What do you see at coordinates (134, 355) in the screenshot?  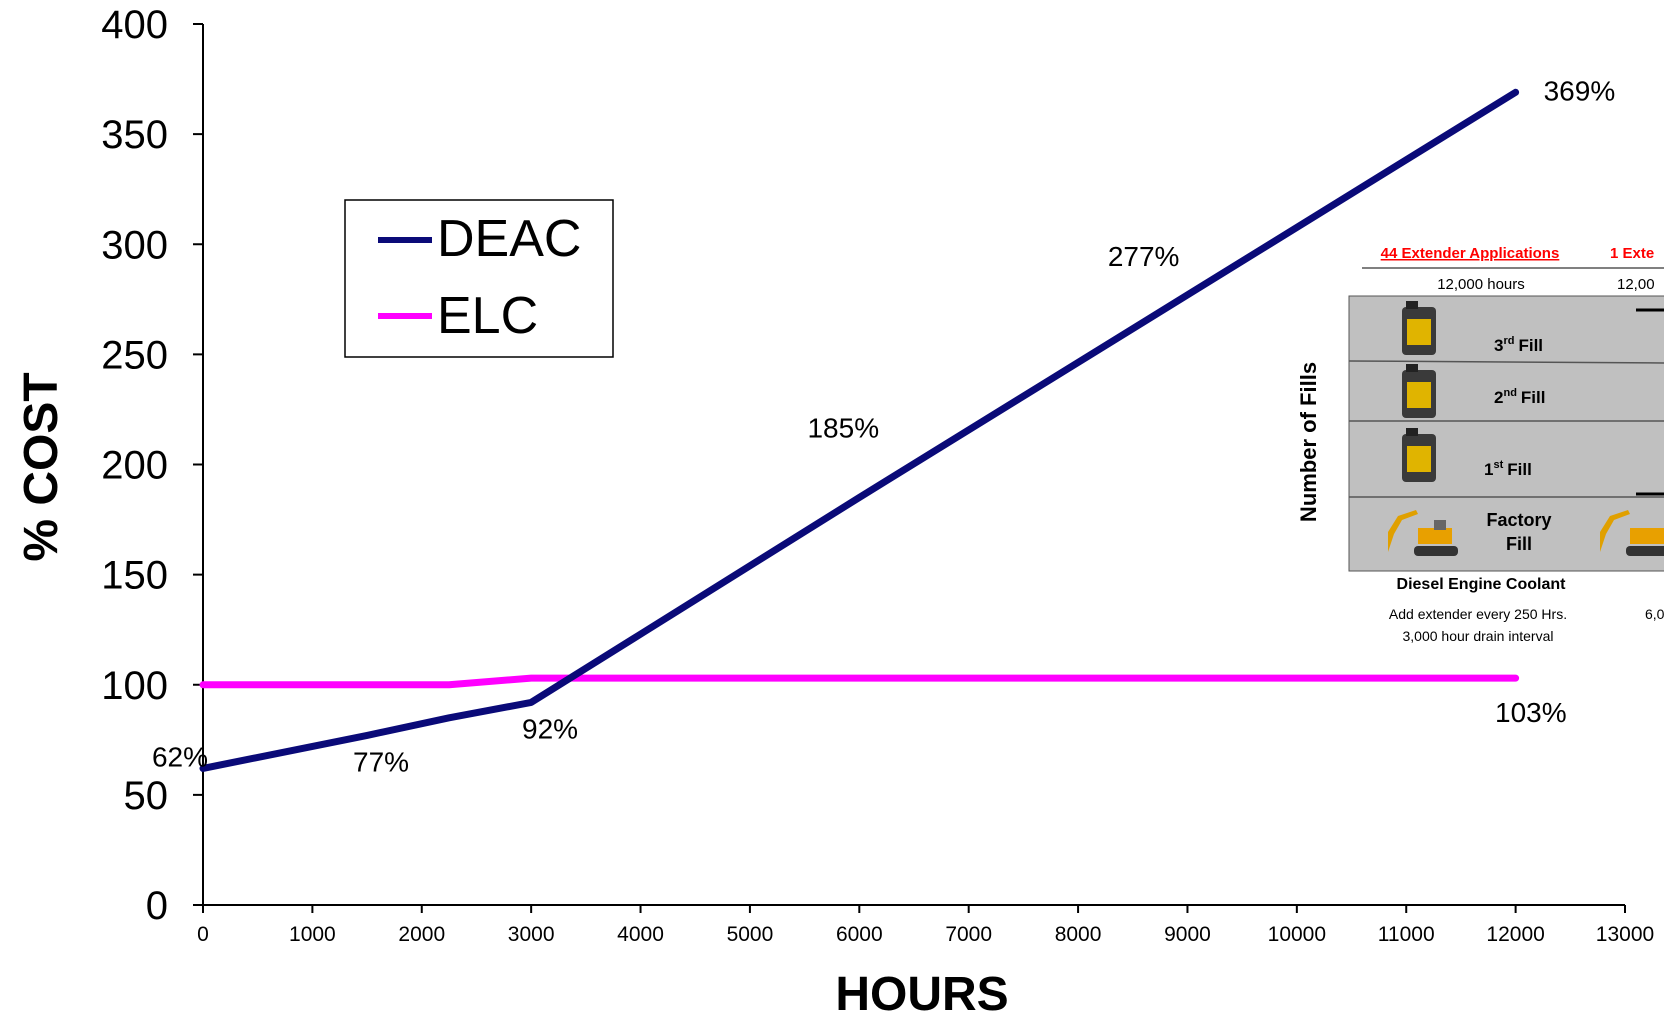 I see `y-tick-label: 250` at bounding box center [134, 355].